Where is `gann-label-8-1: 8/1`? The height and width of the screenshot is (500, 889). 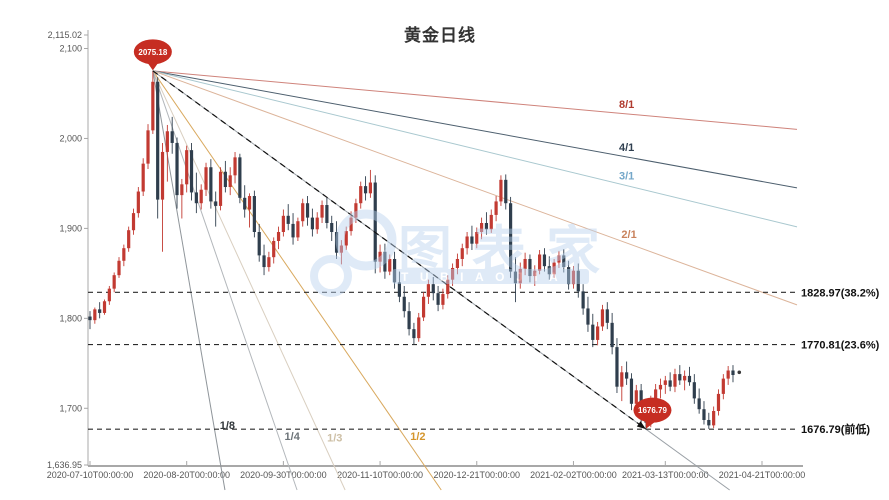
gann-label-8-1: 8/1 is located at coordinates (626, 105).